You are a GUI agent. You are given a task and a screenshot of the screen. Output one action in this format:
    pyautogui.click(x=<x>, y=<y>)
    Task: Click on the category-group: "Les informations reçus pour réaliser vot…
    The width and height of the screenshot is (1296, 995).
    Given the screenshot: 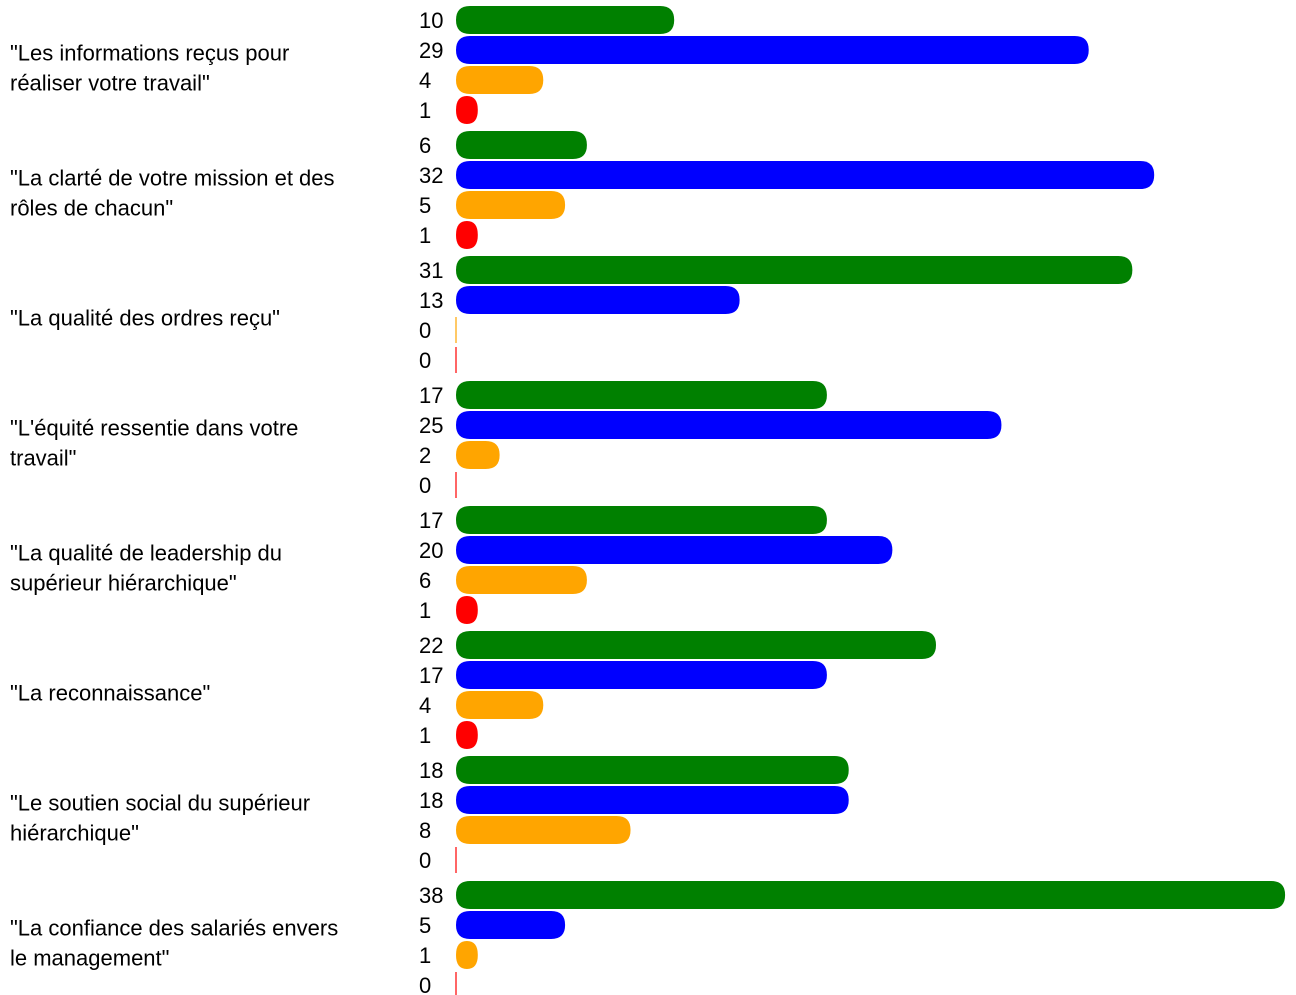 What is the action you would take?
    pyautogui.click(x=549, y=65)
    